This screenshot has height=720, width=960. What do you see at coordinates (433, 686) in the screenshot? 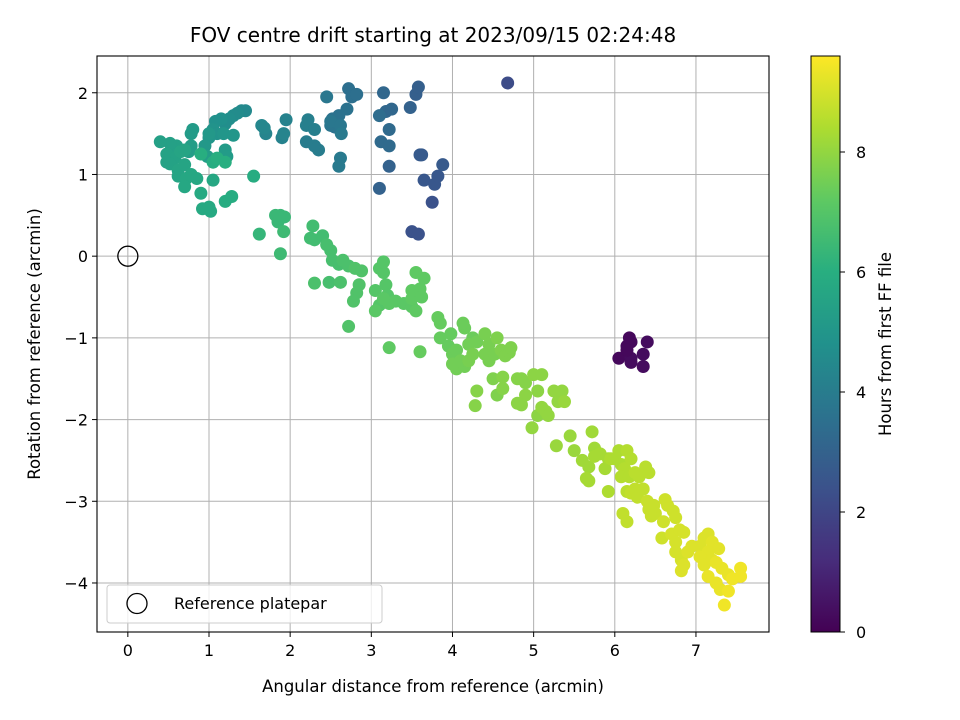
I see `x-axis-label: Angular distance from reference (arcmin)` at bounding box center [433, 686].